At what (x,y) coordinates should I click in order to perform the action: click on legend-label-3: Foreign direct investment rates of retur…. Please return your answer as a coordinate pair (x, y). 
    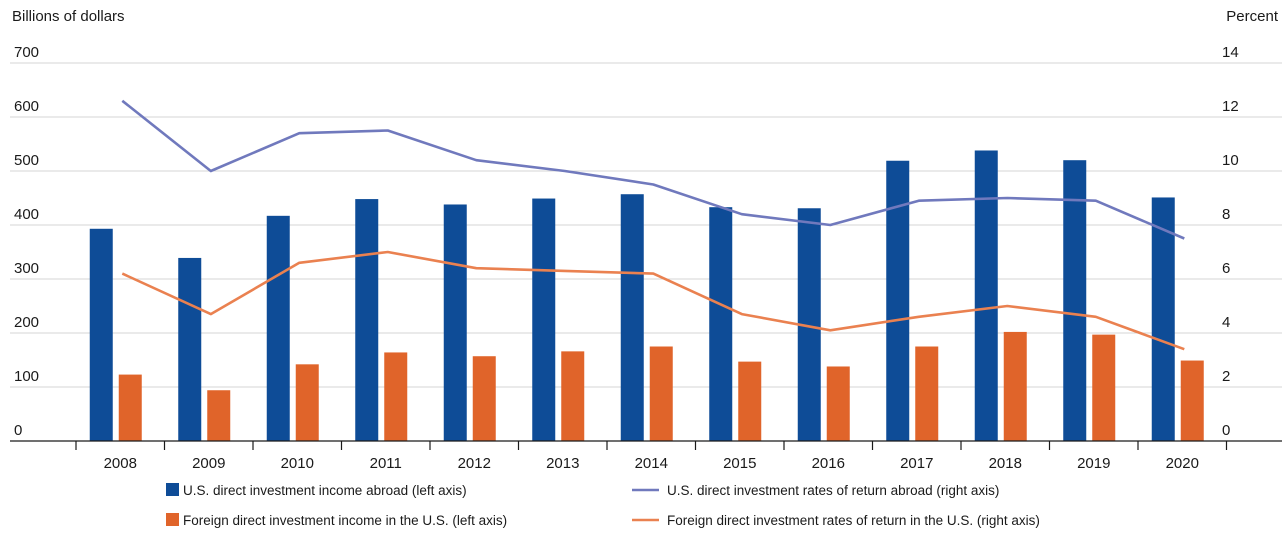
    Looking at the image, I should click on (853, 520).